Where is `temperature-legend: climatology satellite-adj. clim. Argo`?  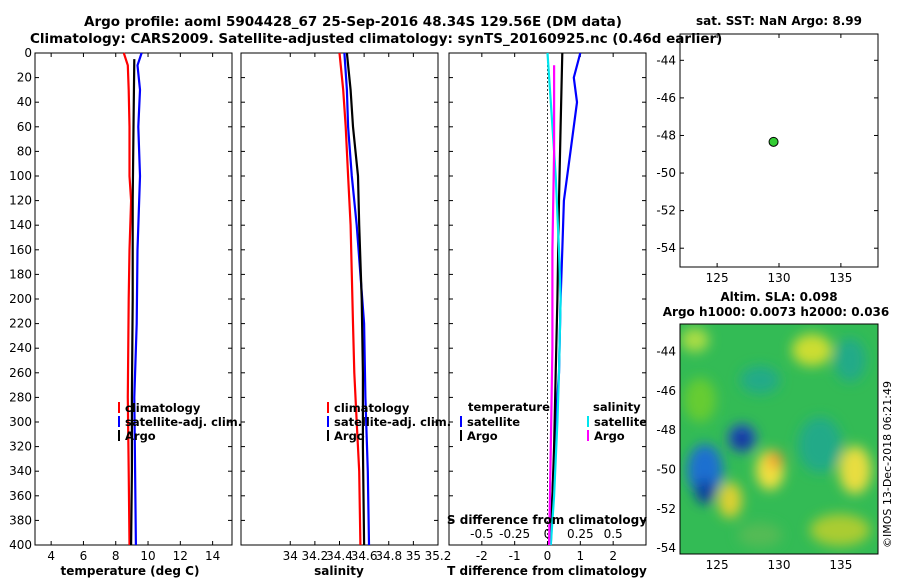 temperature-legend: climatology satellite-adj. clim. Argo is located at coordinates (180, 422).